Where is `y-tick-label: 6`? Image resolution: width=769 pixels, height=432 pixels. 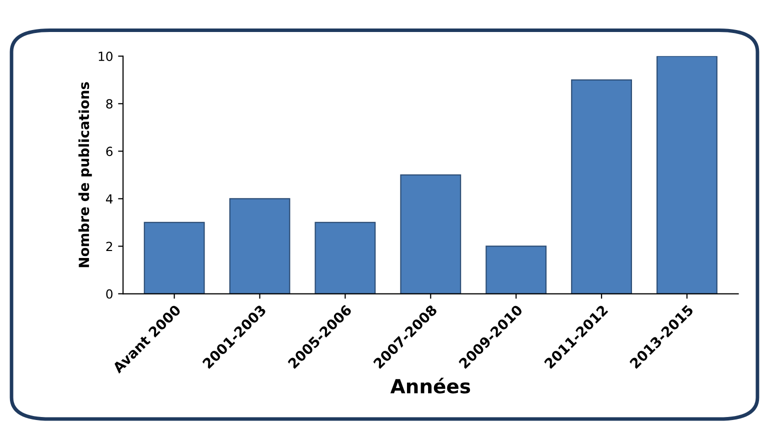 y-tick-label: 6 is located at coordinates (109, 151).